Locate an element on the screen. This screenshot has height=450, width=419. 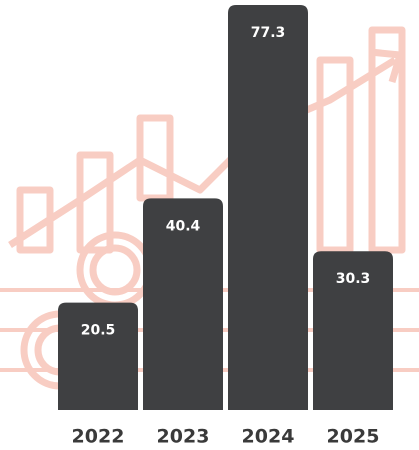
x-tick-label: 2022 is located at coordinates (98, 437).